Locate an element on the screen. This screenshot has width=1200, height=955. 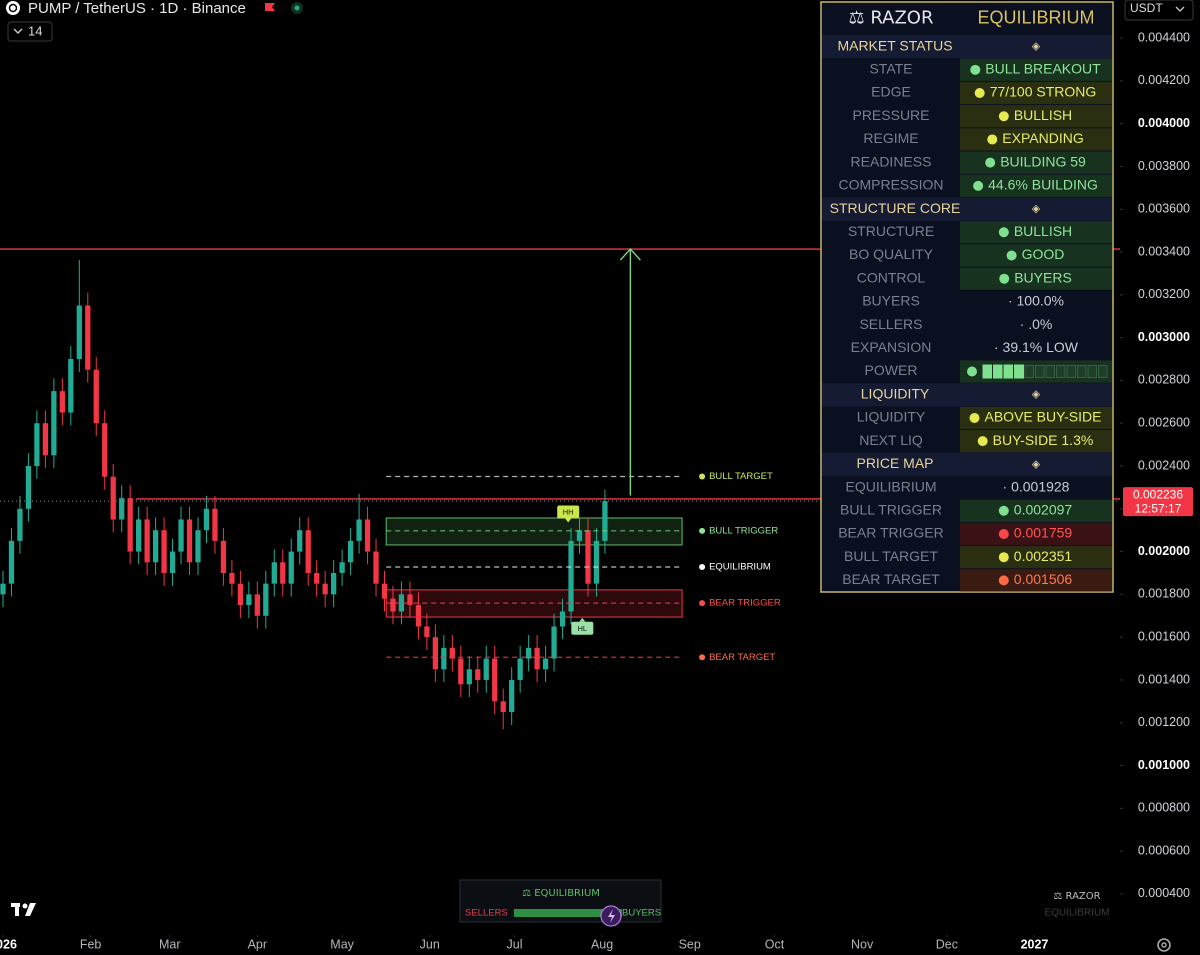
indicator-count: 14 is located at coordinates (35, 30).